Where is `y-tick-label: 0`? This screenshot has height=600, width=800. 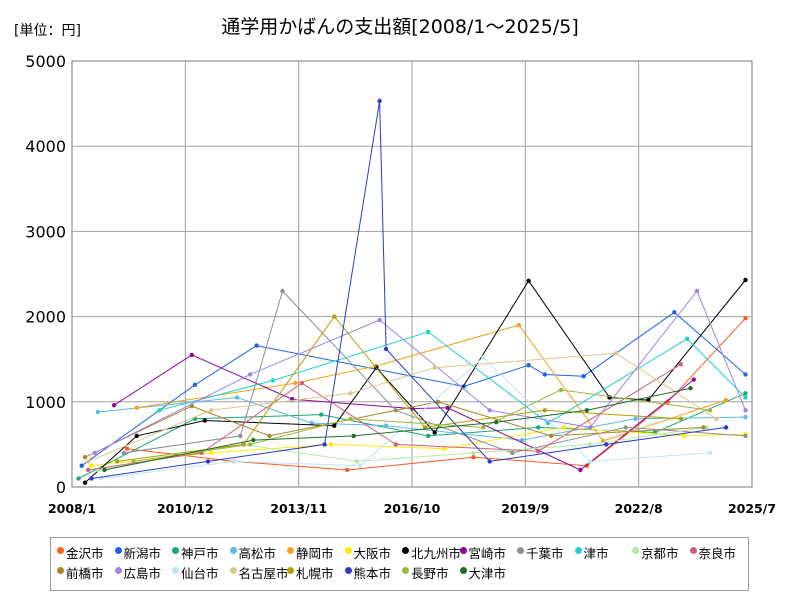 y-tick-label: 0 is located at coordinates (61, 487).